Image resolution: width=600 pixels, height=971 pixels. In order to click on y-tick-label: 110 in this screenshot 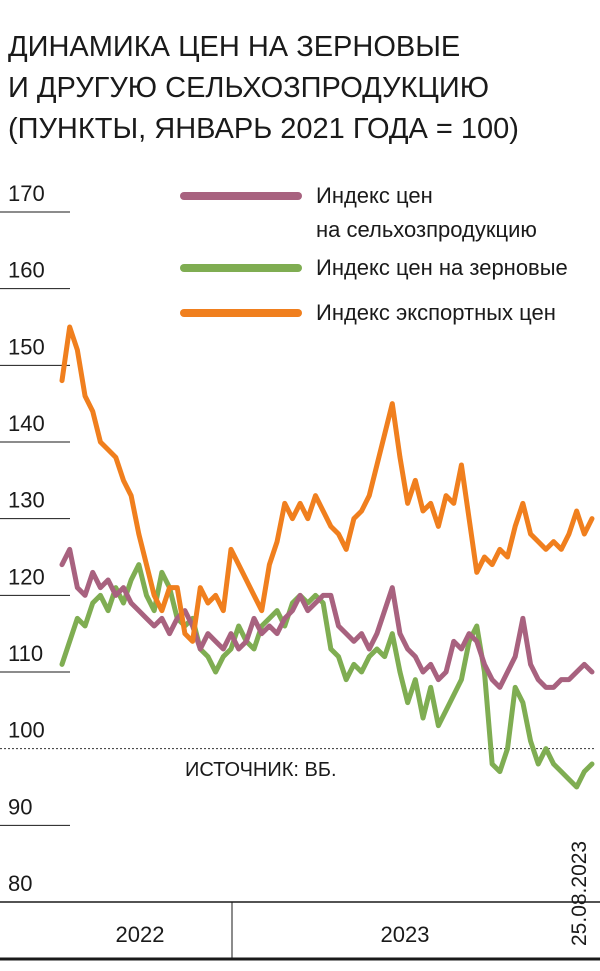, I will do `click(25, 653)`.